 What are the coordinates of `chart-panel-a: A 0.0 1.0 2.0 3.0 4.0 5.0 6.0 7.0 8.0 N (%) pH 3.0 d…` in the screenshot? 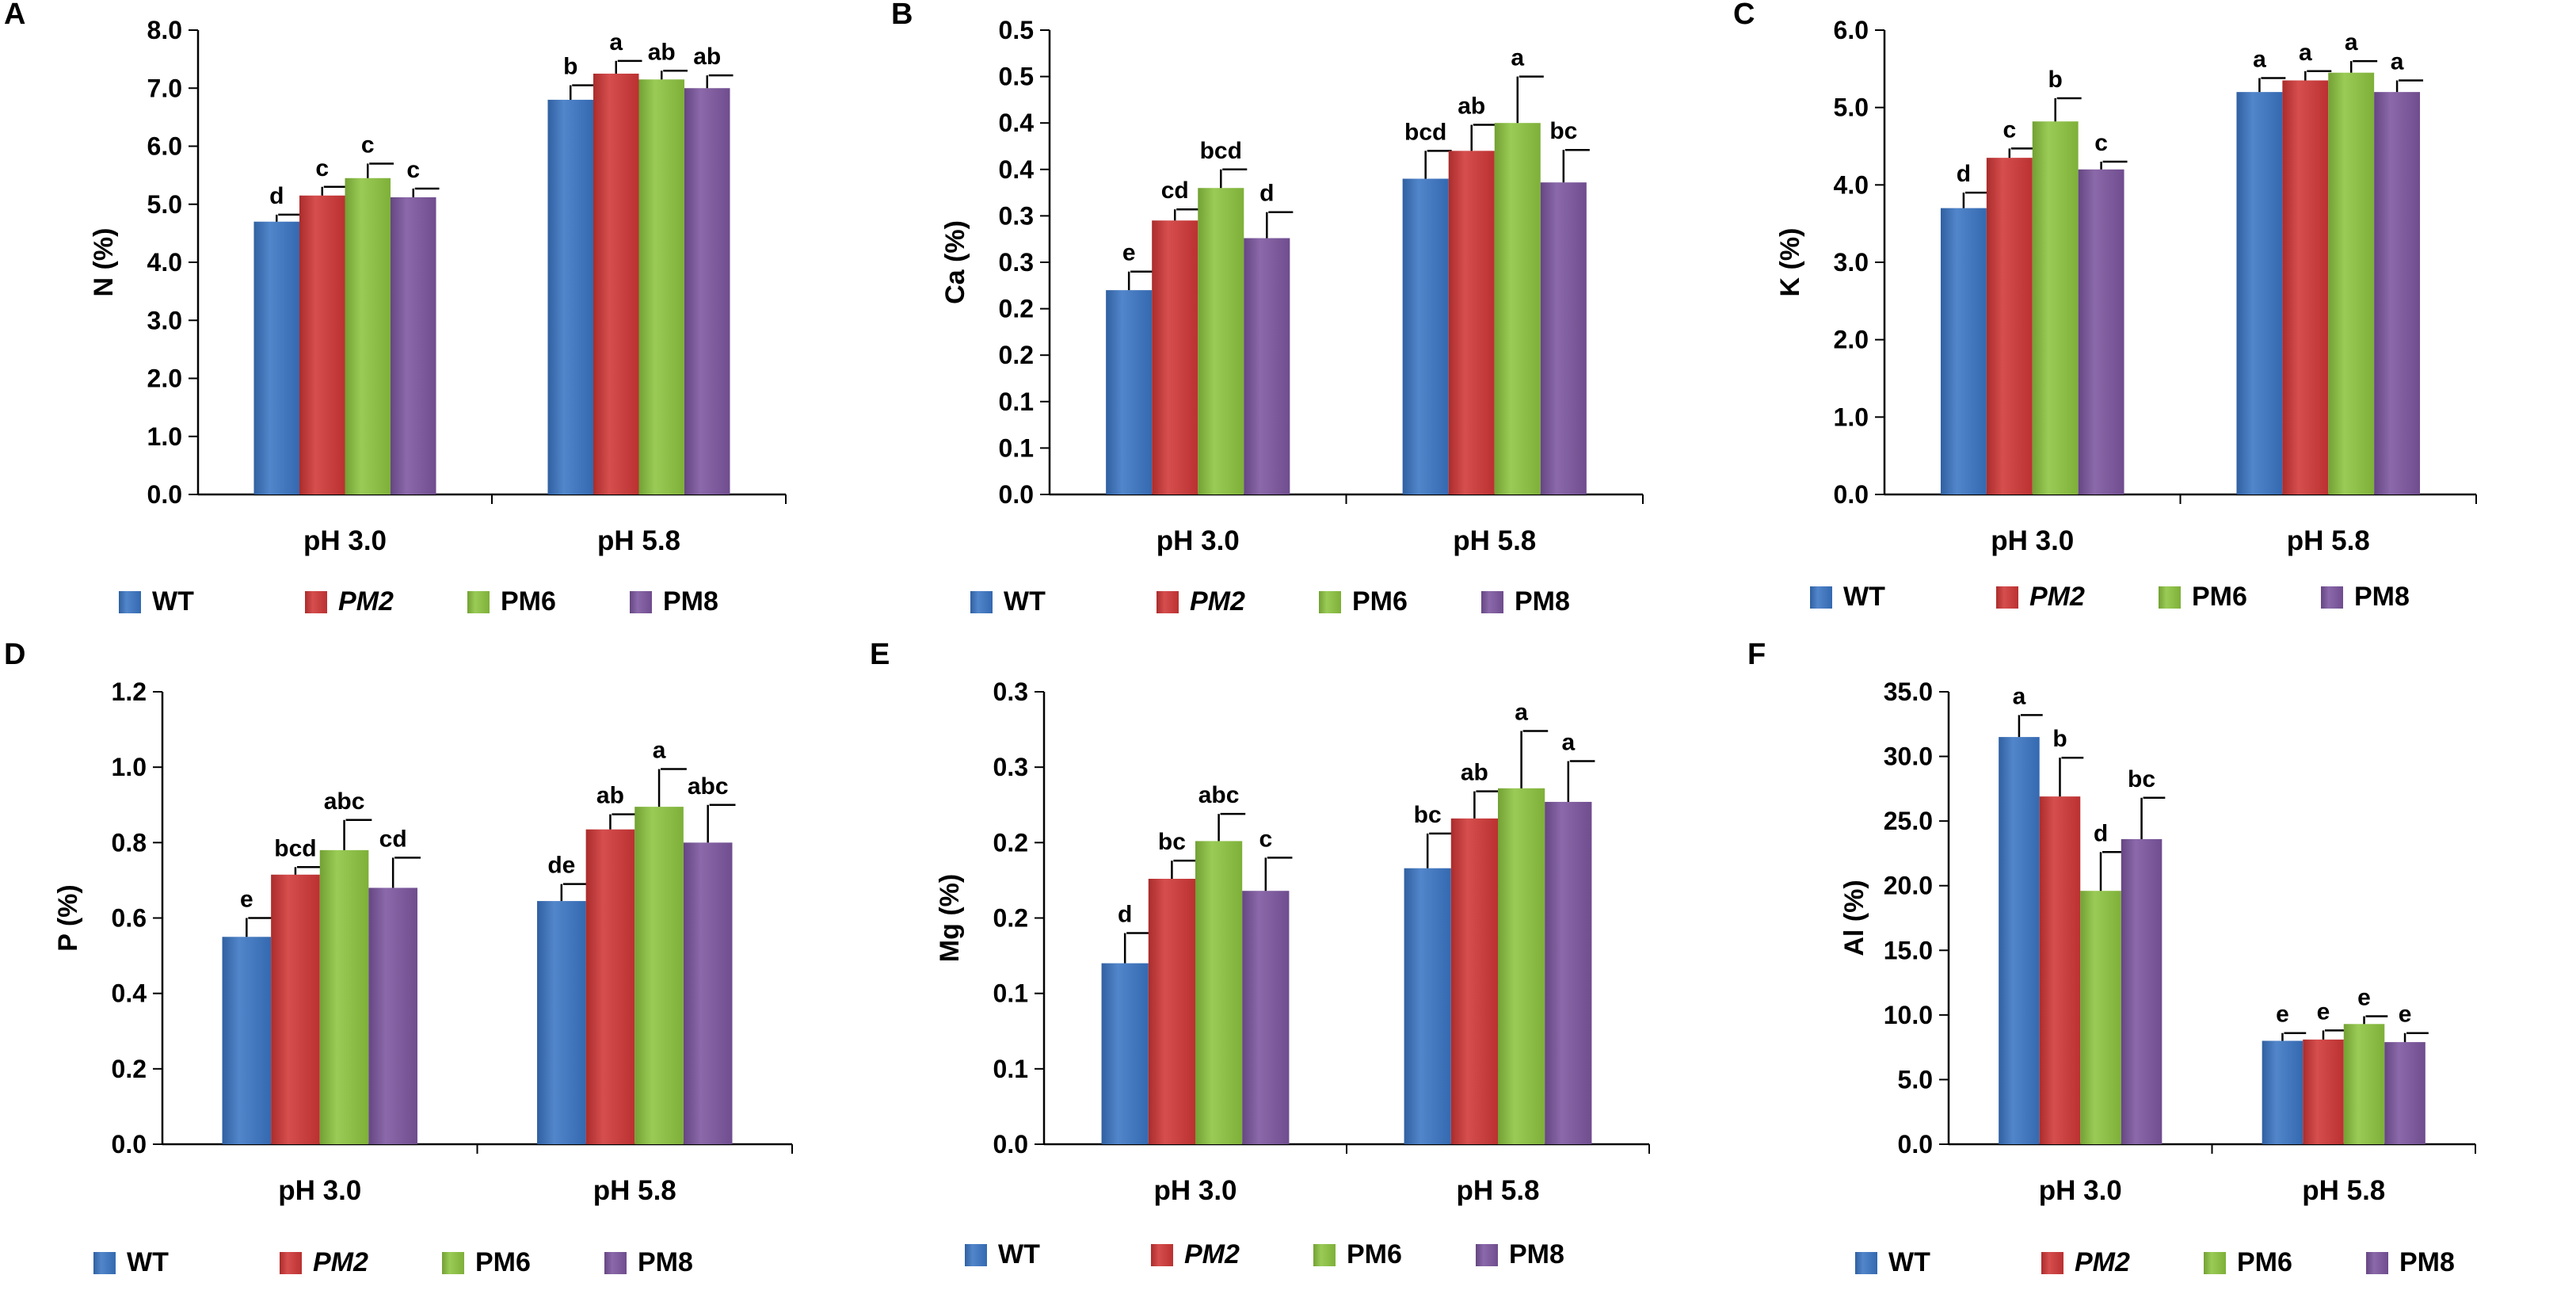 It's located at (395, 308).